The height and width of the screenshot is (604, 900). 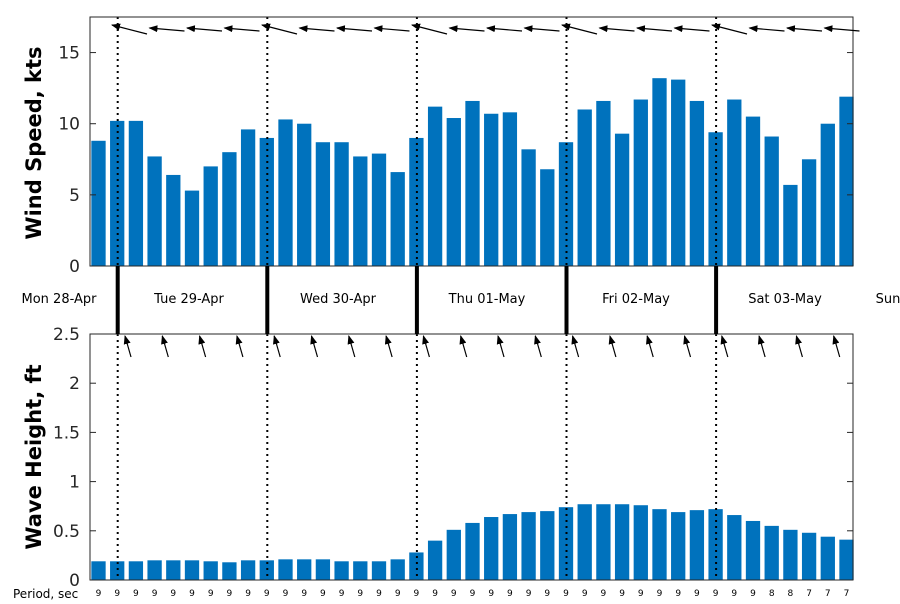 I want to click on period-label-37: 8, so click(x=791, y=594).